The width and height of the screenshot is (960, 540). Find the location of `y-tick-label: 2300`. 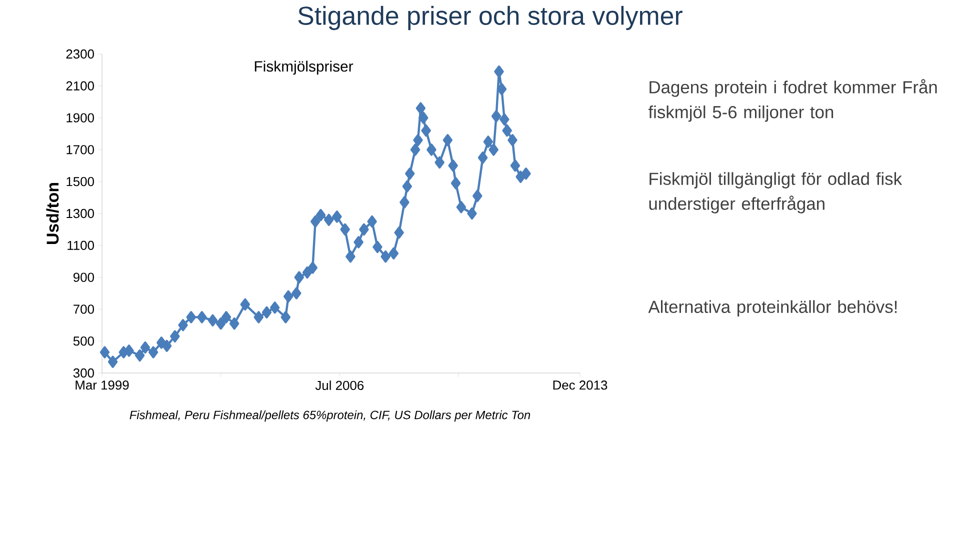

y-tick-label: 2300 is located at coordinates (80, 54).